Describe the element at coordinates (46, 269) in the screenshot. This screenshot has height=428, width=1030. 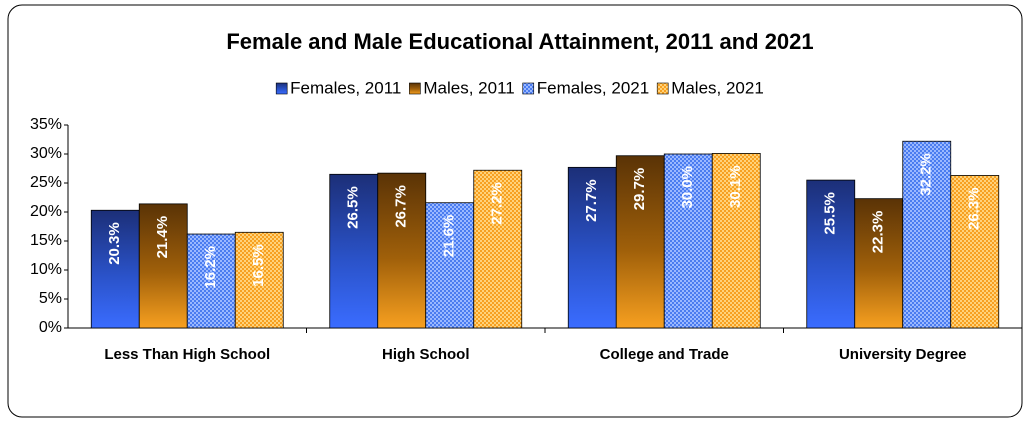
I see `y-tick-label: 10%` at that location.